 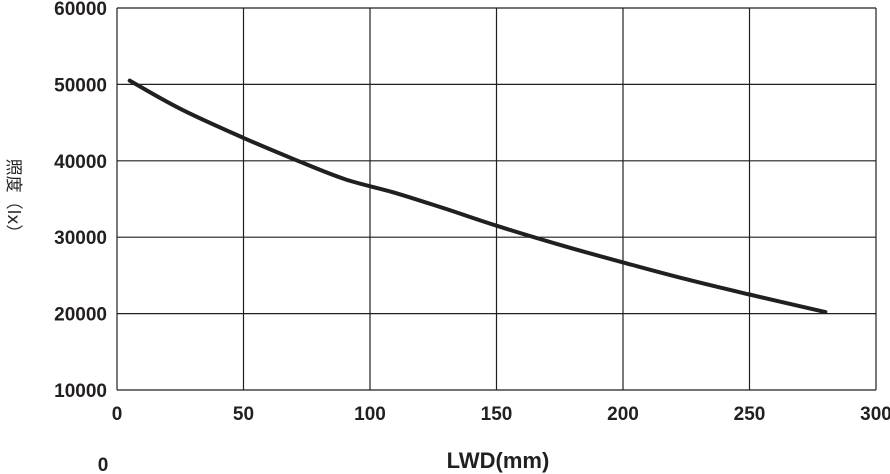 What do you see at coordinates (103, 464) in the screenshot?
I see `extra-zero-label: 0` at bounding box center [103, 464].